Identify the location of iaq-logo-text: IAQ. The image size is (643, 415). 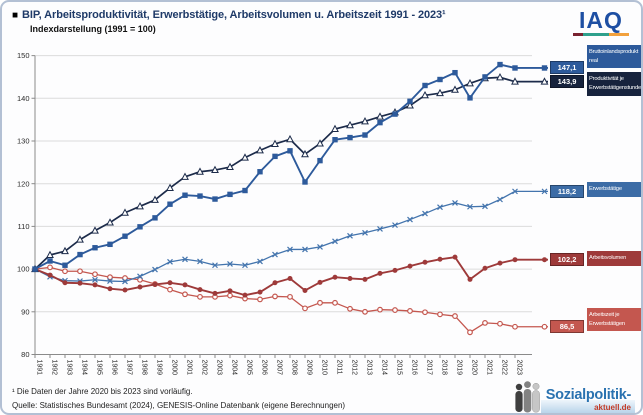
(601, 20).